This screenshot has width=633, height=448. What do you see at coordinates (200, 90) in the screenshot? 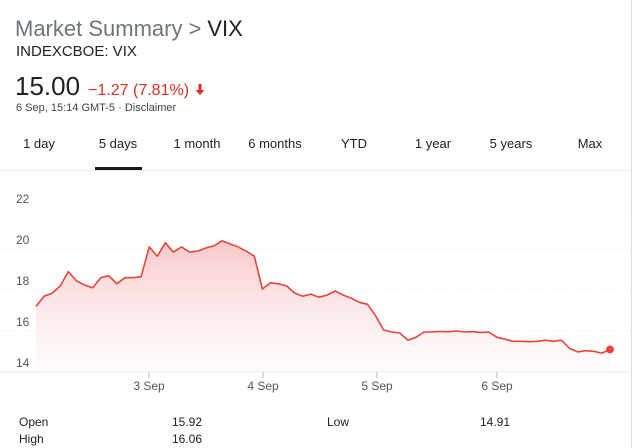
I see `arrow-down-icon` at bounding box center [200, 90].